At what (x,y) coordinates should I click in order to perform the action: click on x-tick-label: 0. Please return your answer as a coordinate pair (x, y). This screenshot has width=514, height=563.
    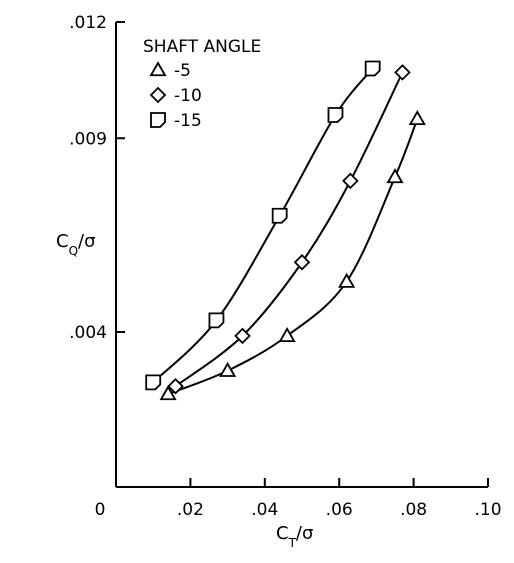
    Looking at the image, I should click on (100, 510).